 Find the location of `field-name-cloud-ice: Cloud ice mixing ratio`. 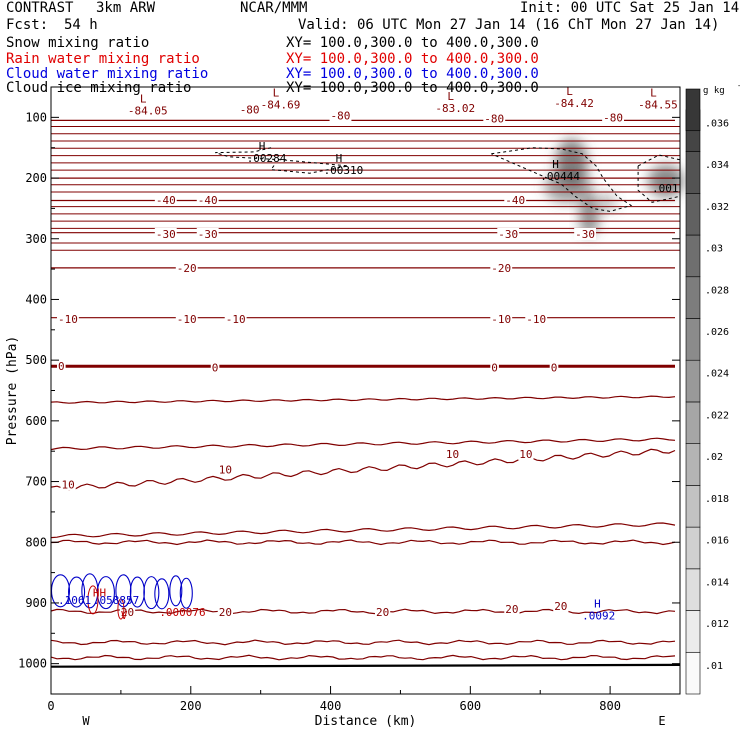

field-name-cloud-ice: Cloud ice mixing ratio is located at coordinates (99, 88).